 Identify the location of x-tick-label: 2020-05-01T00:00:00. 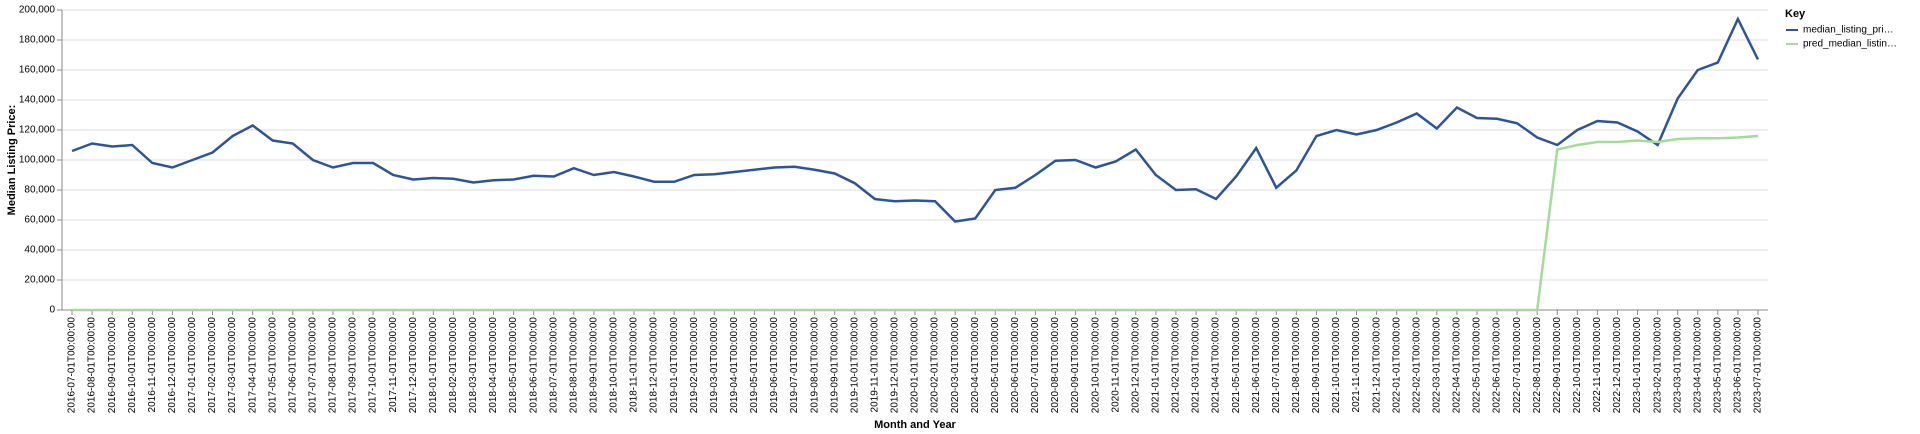
(995, 365).